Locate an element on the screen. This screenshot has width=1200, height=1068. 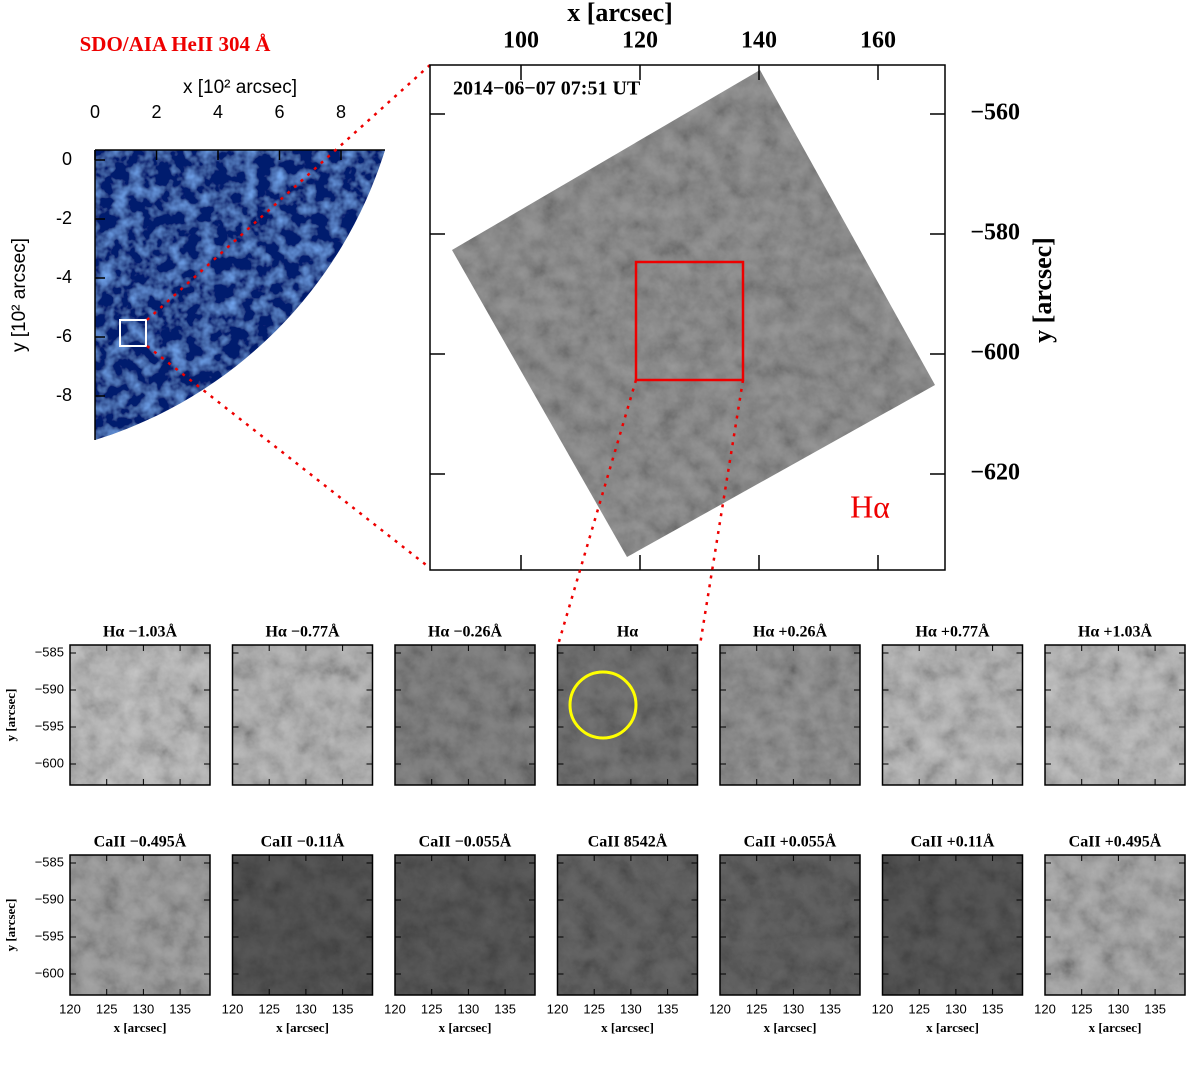
aia-x-tick-label: 2 is located at coordinates (156, 112).